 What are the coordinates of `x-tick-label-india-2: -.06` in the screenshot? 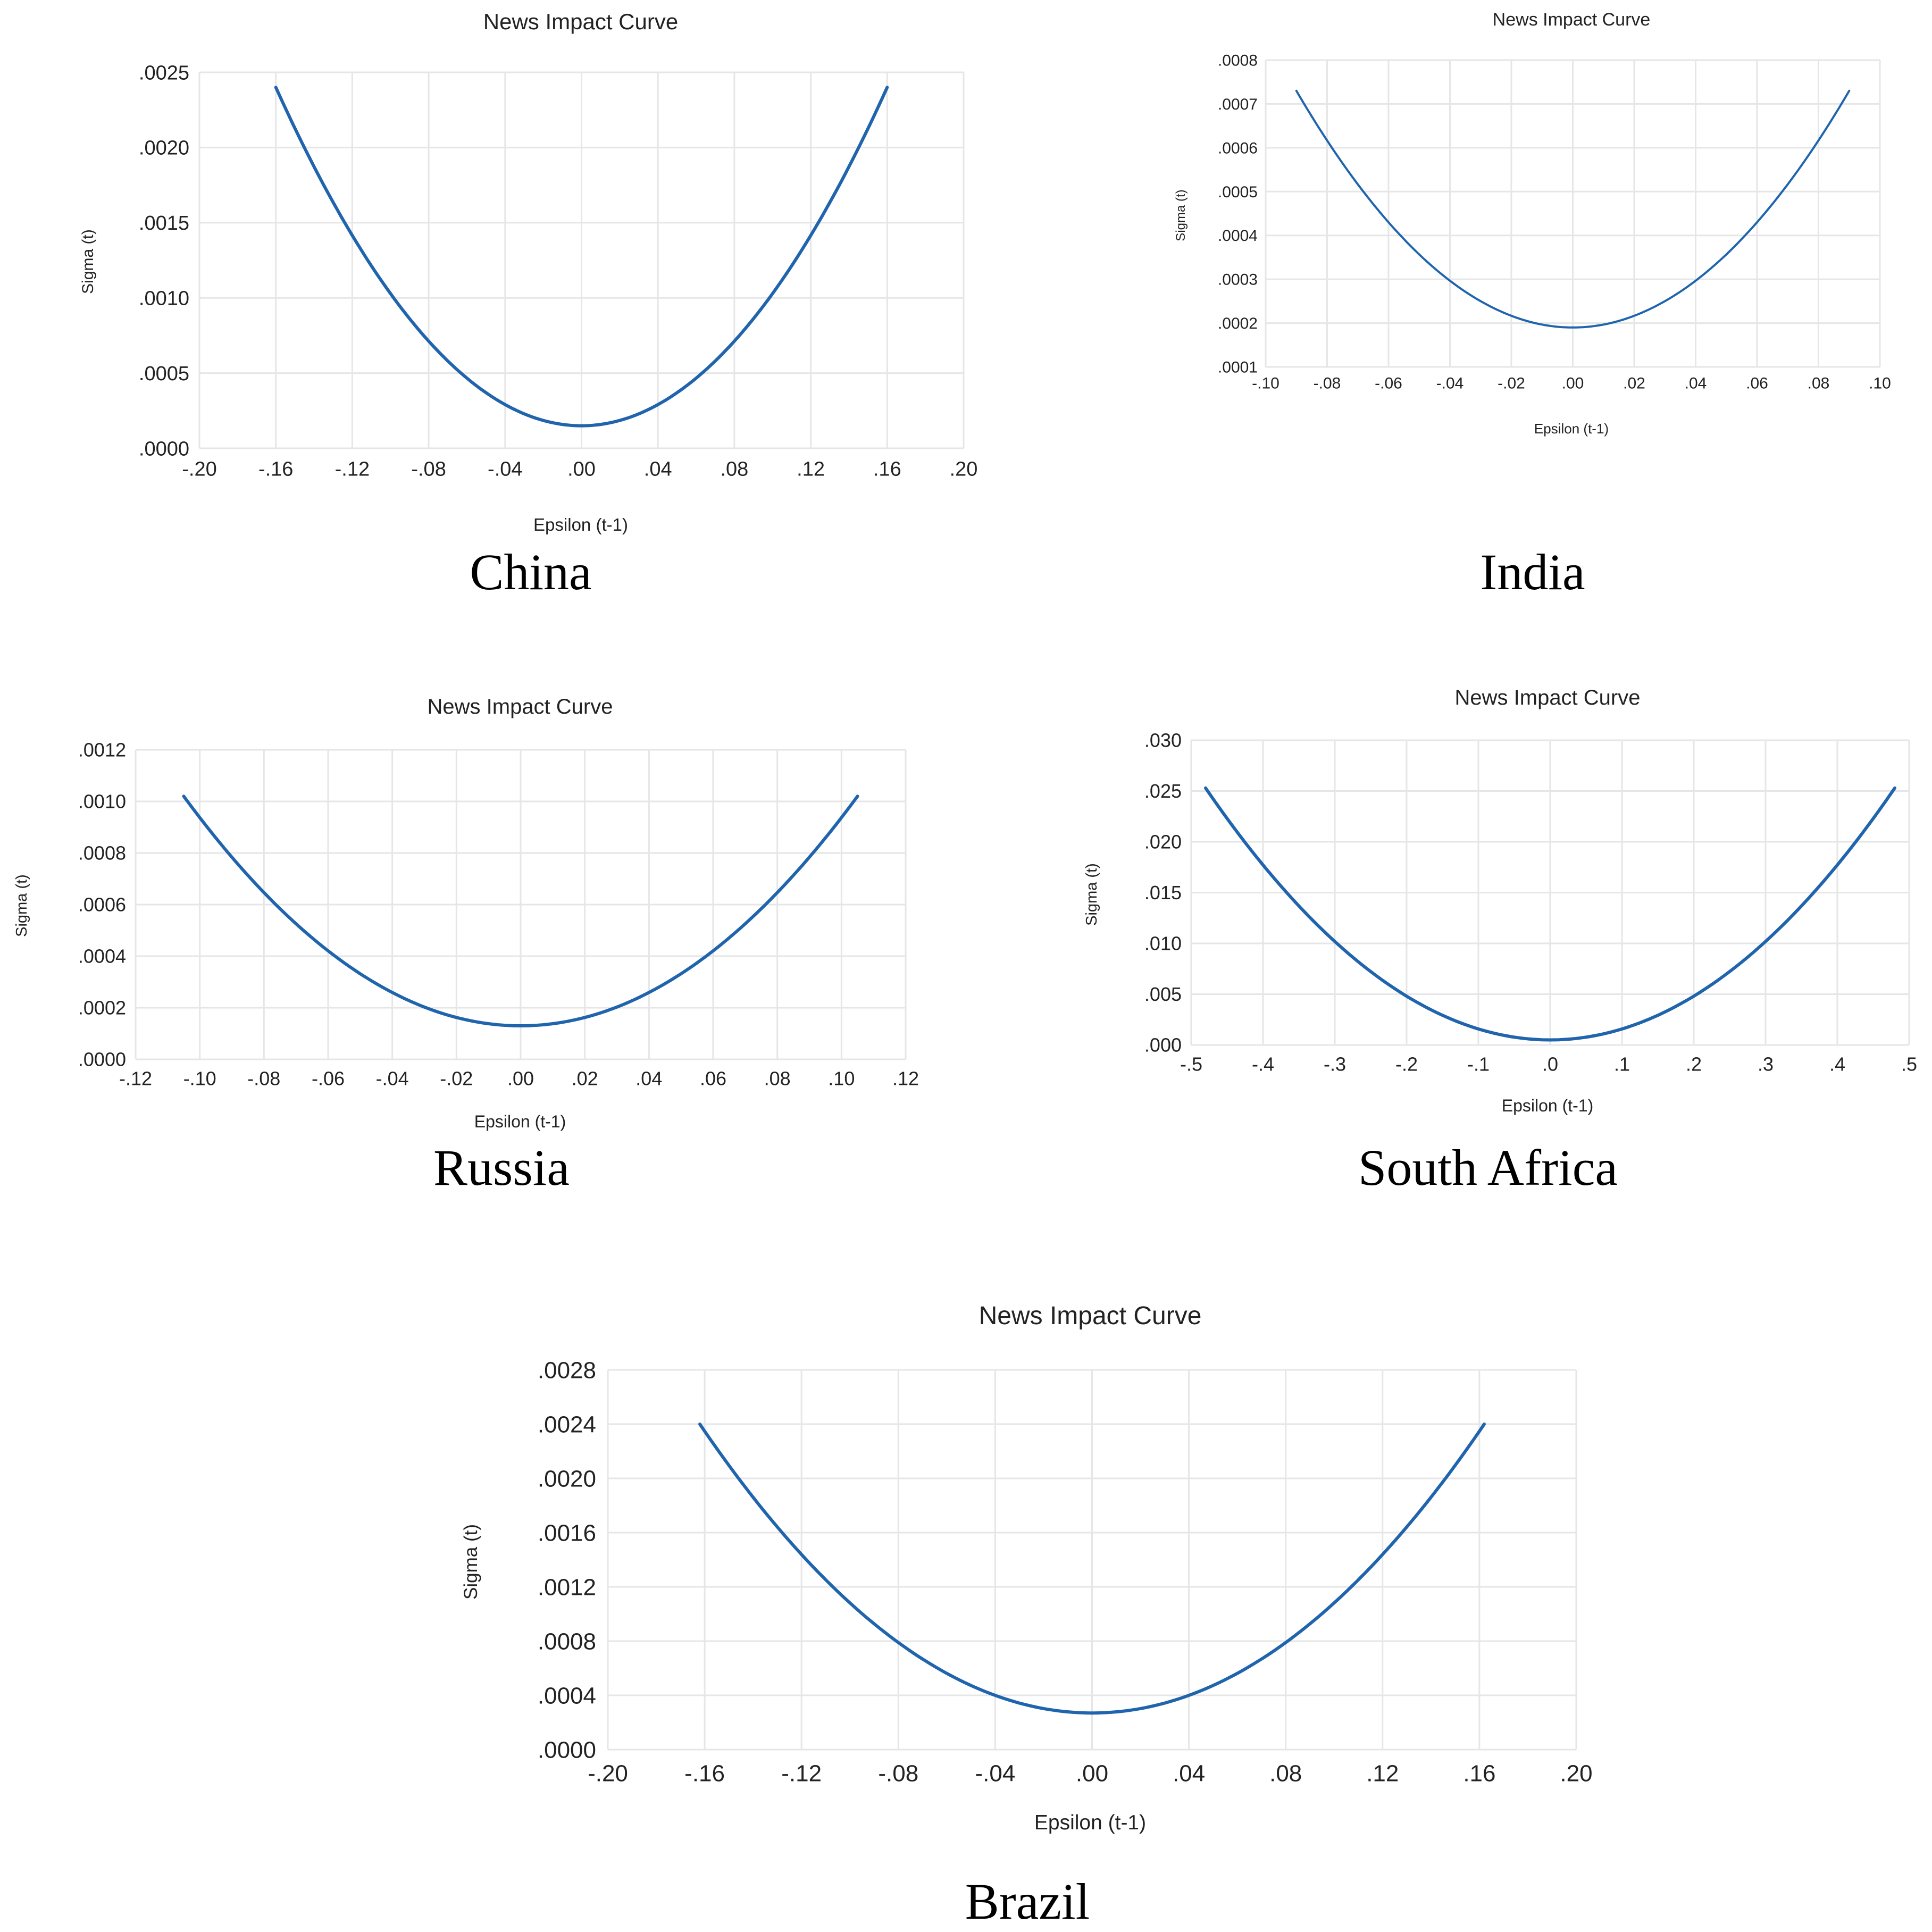 It's located at (1388, 383).